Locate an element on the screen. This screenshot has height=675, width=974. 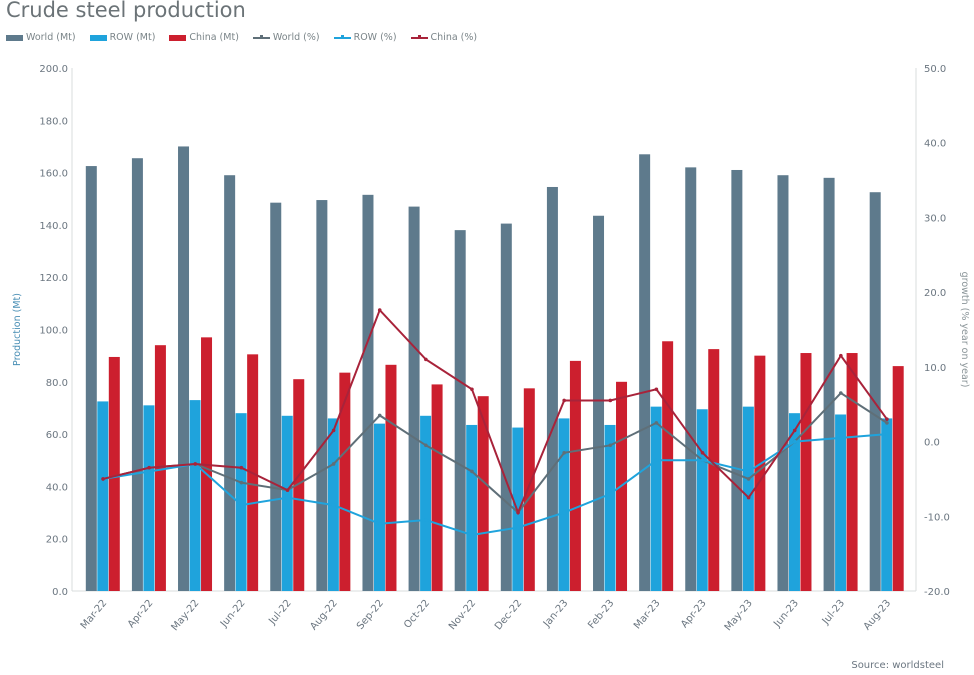
legend-swatch is located at coordinates (178, 37).